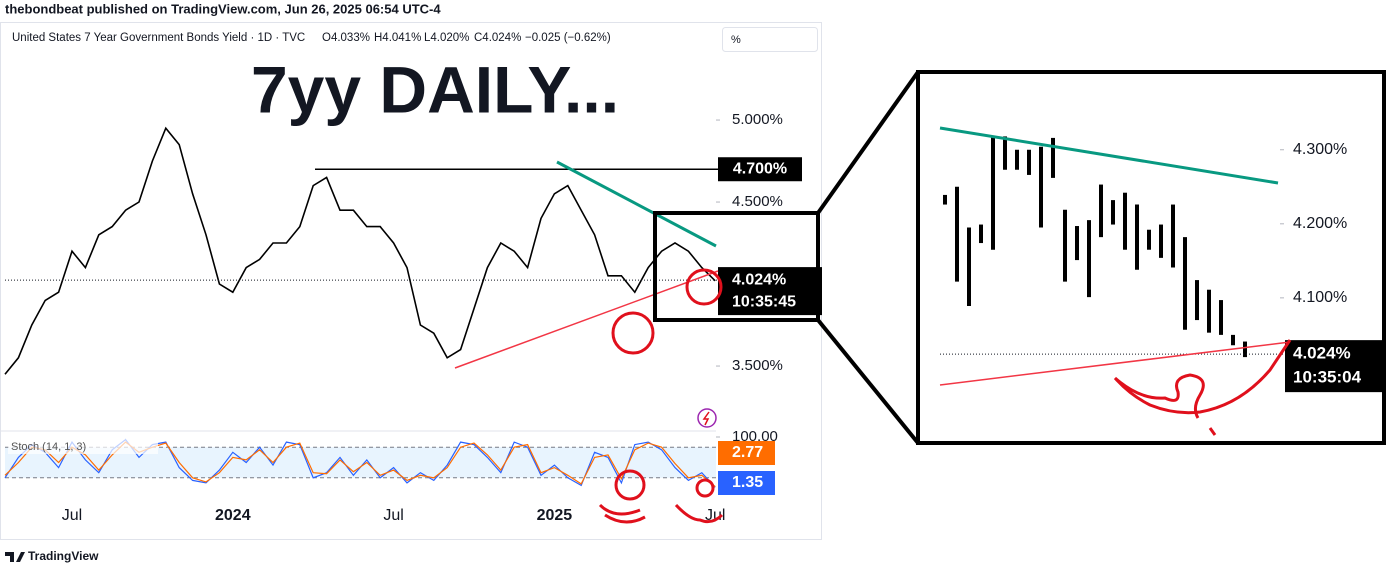 This screenshot has height=576, width=1397. I want to click on stoch-value-label: 2.77, so click(747, 452).